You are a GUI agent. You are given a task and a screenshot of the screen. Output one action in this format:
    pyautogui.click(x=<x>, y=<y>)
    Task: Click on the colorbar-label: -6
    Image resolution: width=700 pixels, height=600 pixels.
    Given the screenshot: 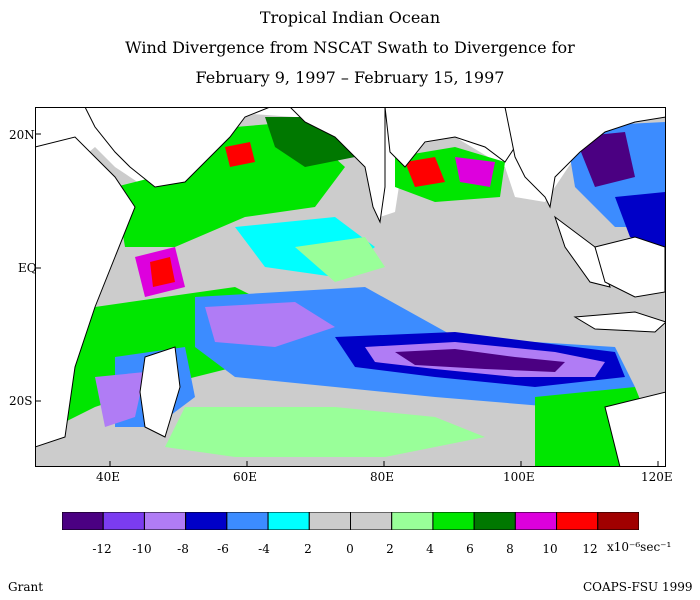 What is the action you would take?
    pyautogui.click(x=223, y=549)
    